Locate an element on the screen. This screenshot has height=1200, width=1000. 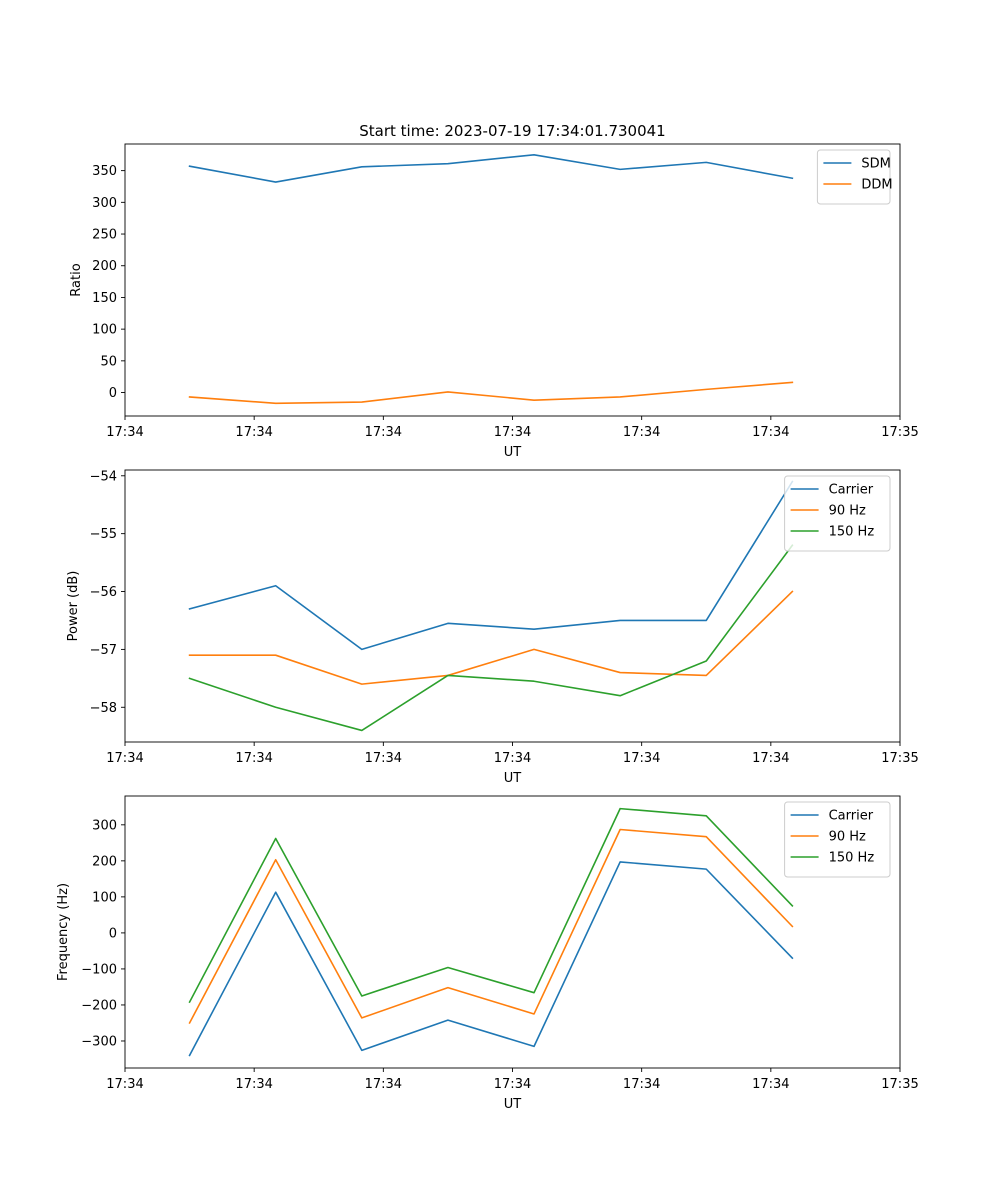
legend-label-sdm: SDM is located at coordinates (875, 164).